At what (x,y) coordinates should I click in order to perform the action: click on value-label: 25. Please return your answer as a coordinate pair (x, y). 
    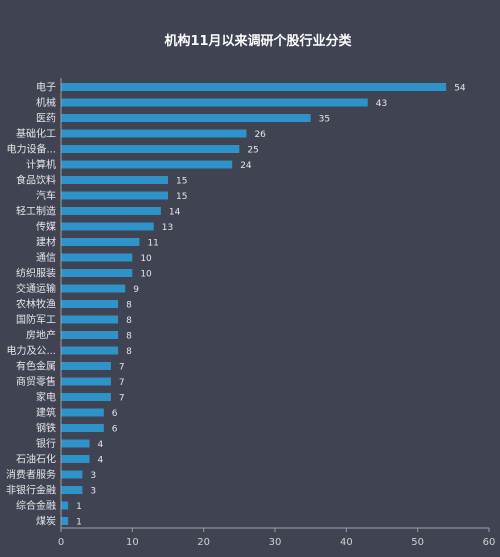
    Looking at the image, I should click on (252, 151).